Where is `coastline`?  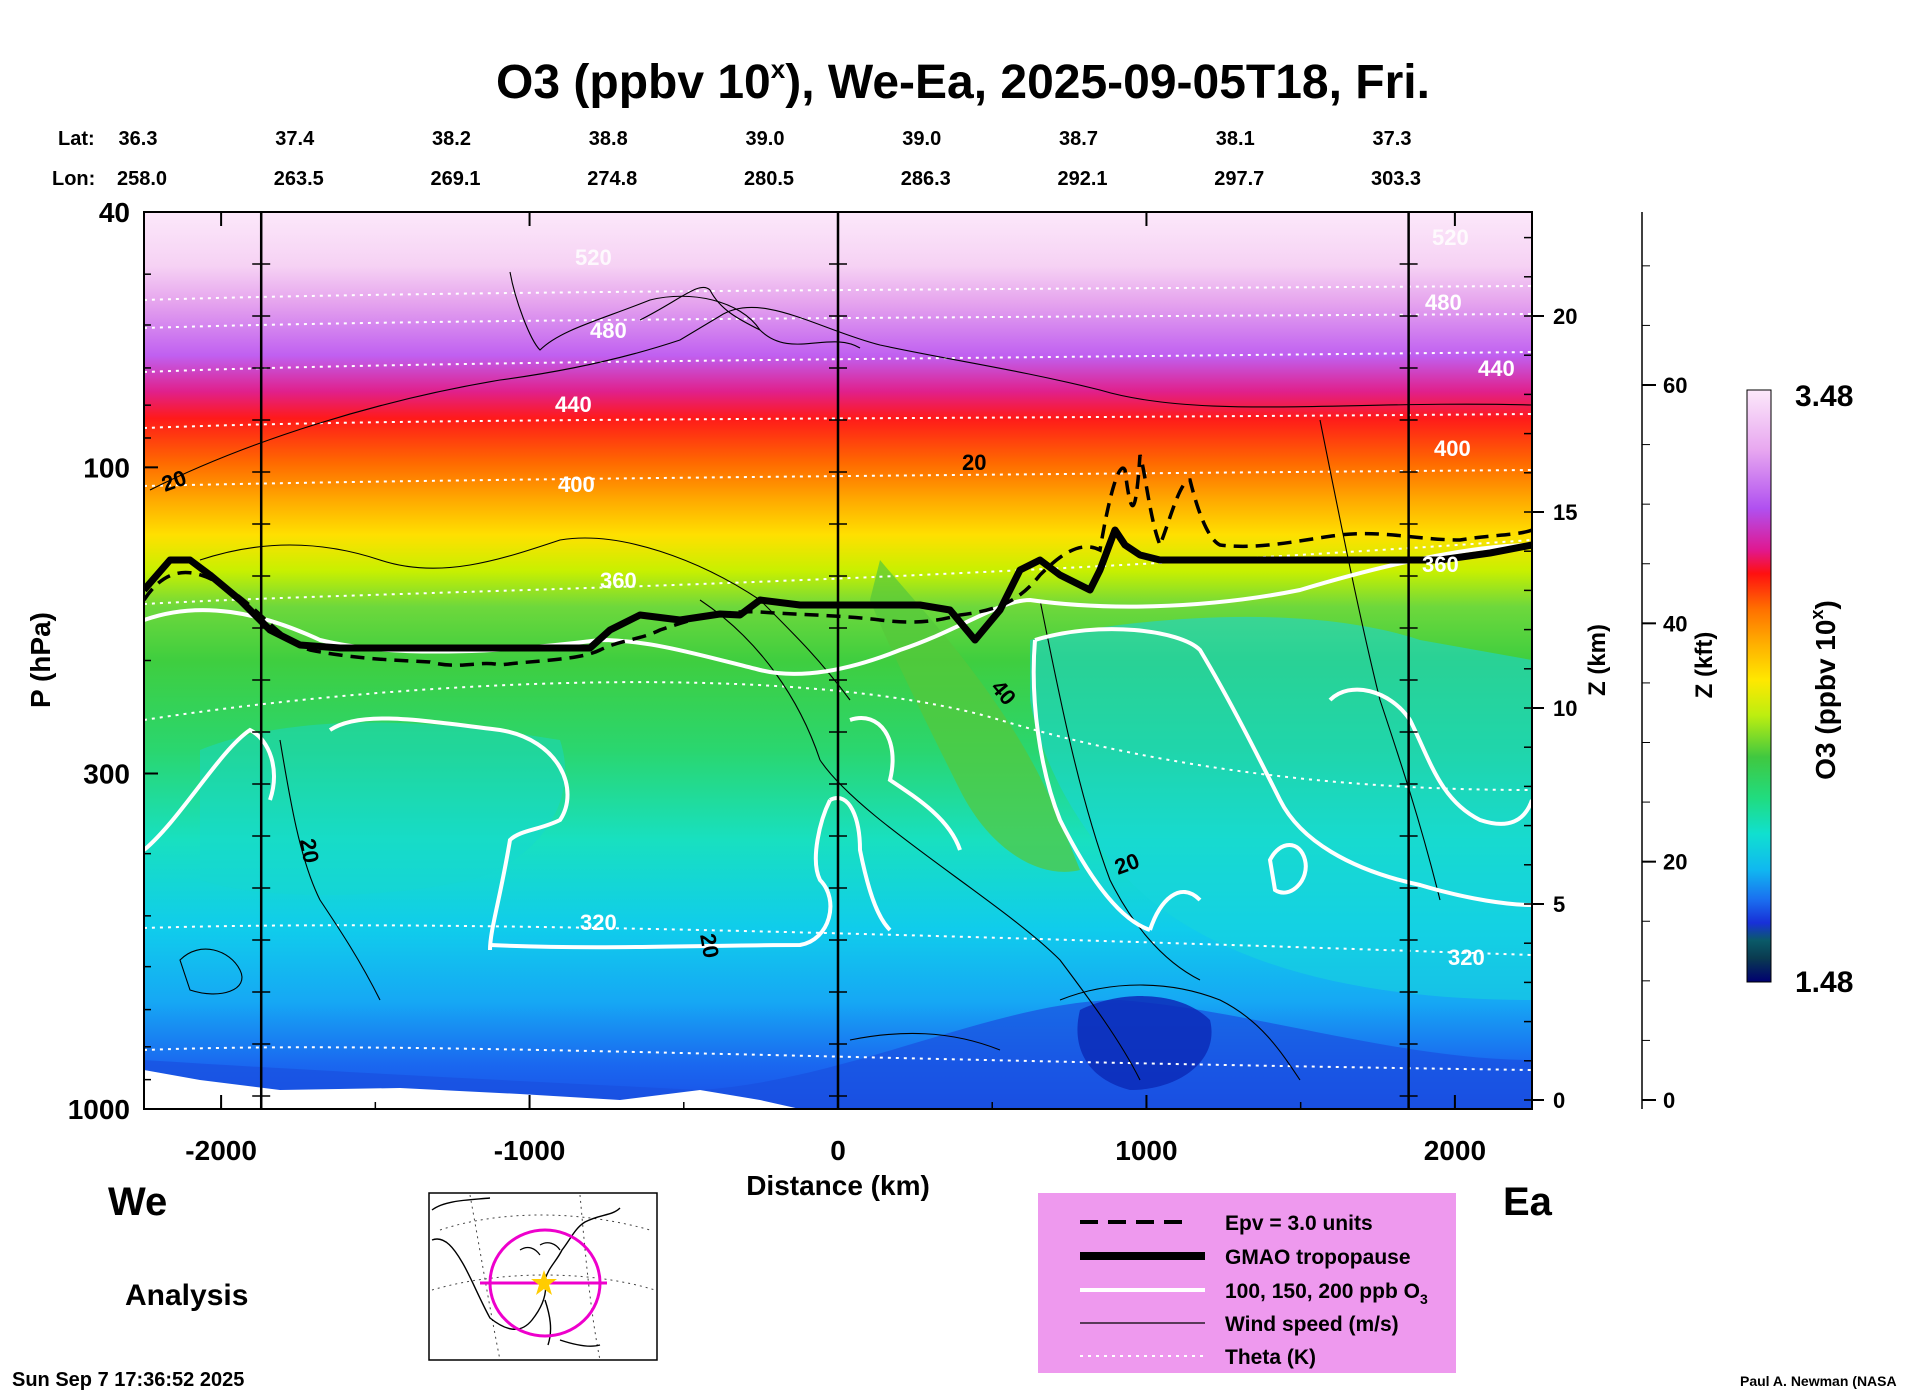
coastline is located at coordinates (526, 1272).